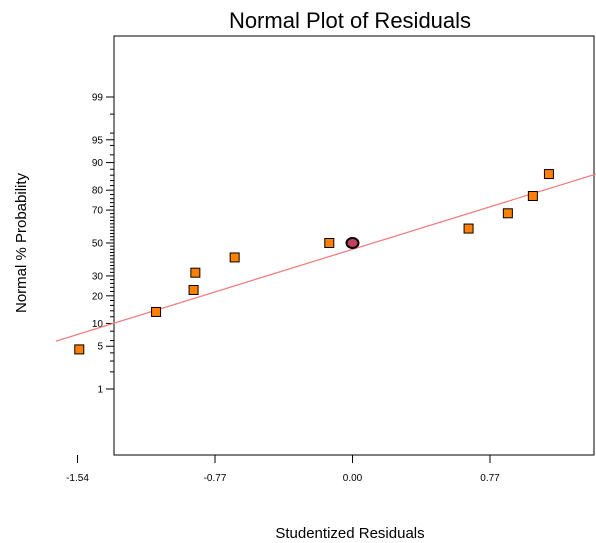  What do you see at coordinates (215, 478) in the screenshot?
I see `x-tick-label: -0.77` at bounding box center [215, 478].